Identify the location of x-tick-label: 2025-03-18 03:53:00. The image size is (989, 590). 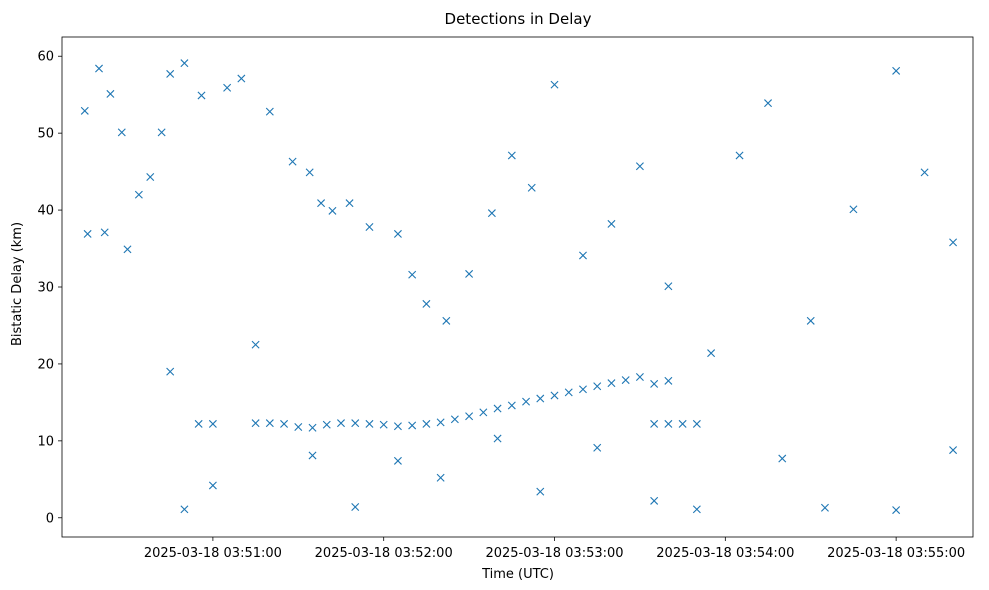
(554, 553).